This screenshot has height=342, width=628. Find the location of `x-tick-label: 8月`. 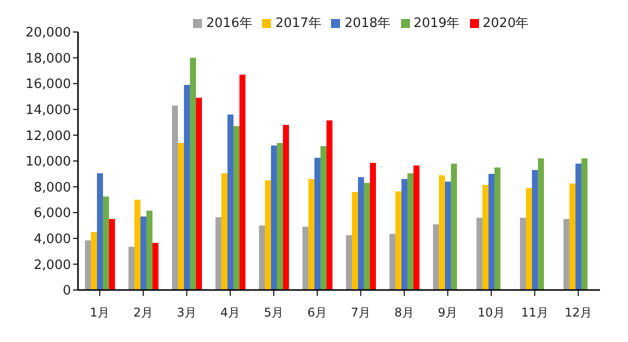

x-tick-label: 8月 is located at coordinates (404, 313).